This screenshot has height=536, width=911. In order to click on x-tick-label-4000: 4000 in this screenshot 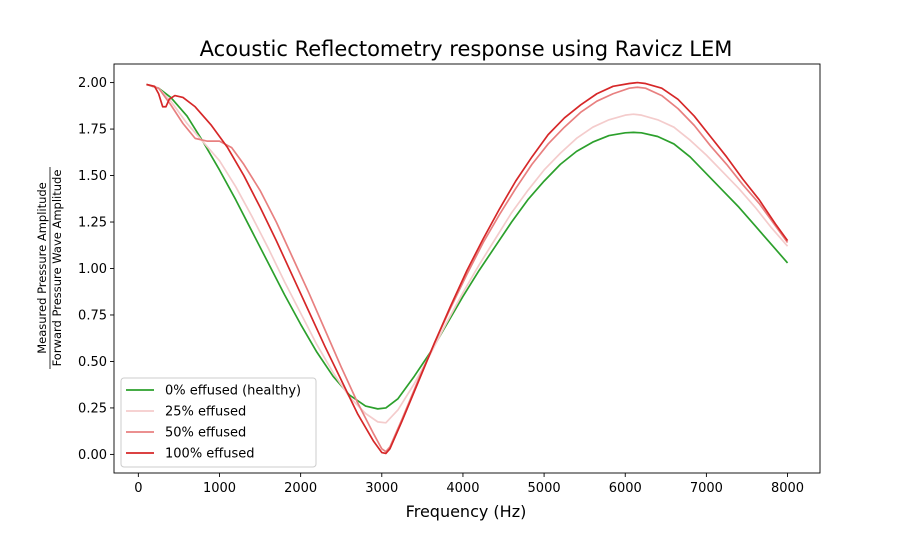, I will do `click(462, 488)`.